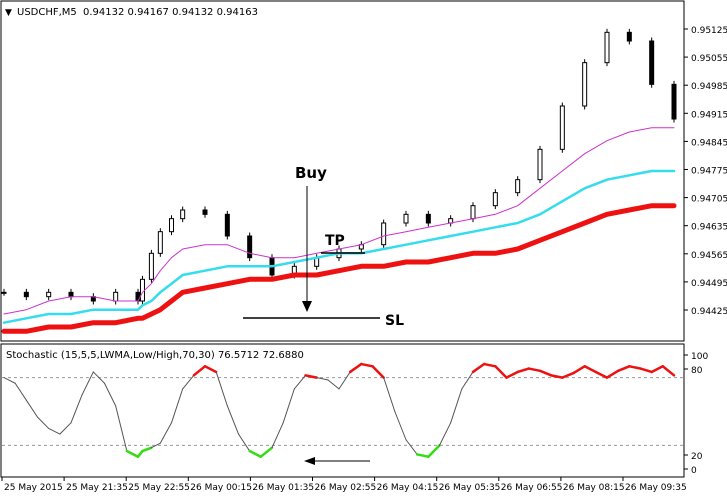  I want to click on level-tick-label: 100, so click(699, 357).